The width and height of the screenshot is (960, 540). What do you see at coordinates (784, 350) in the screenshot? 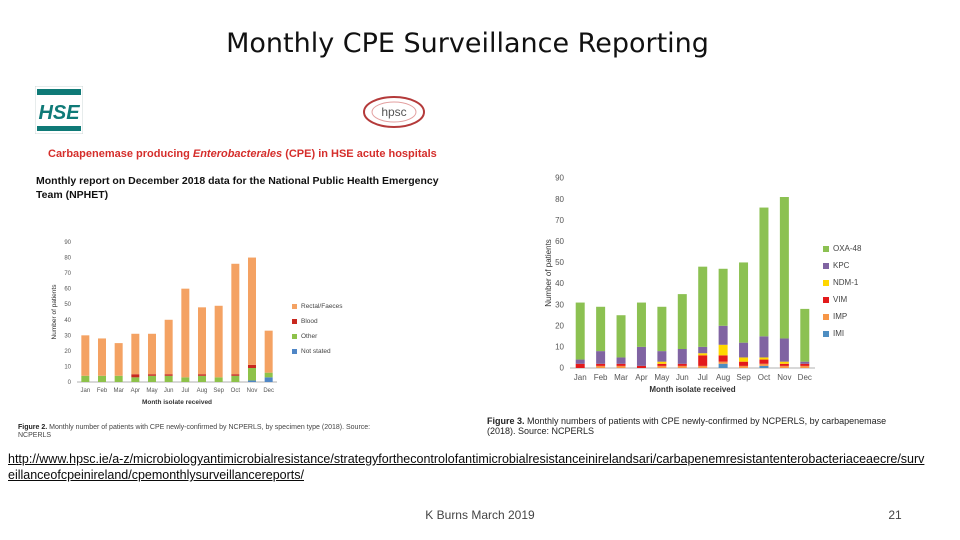
I see `bar-kpc-nov` at bounding box center [784, 350].